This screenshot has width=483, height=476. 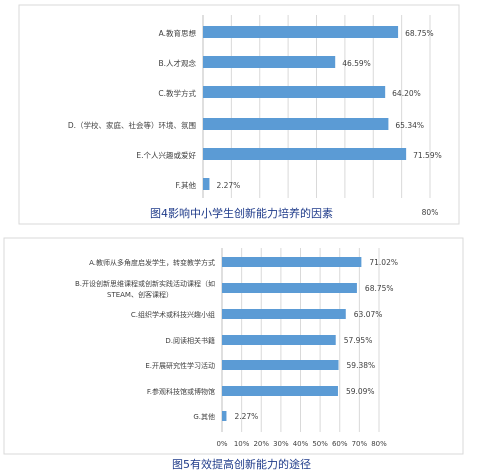 I want to click on chart2-tick-label: 70%, so click(x=360, y=444).